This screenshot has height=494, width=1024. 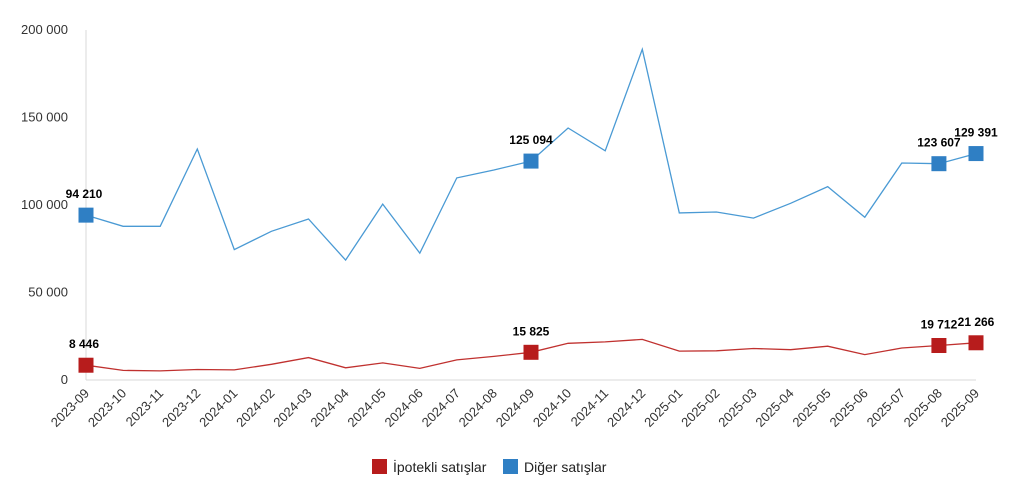 I want to click on x-tick-label: 2024-01, so click(x=218, y=408).